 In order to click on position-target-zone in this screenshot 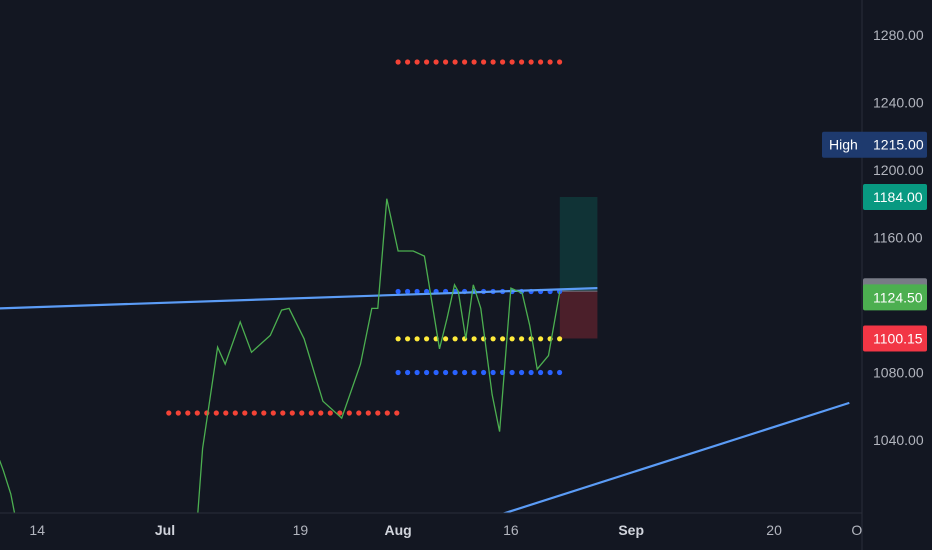, I will do `click(578, 244)`.